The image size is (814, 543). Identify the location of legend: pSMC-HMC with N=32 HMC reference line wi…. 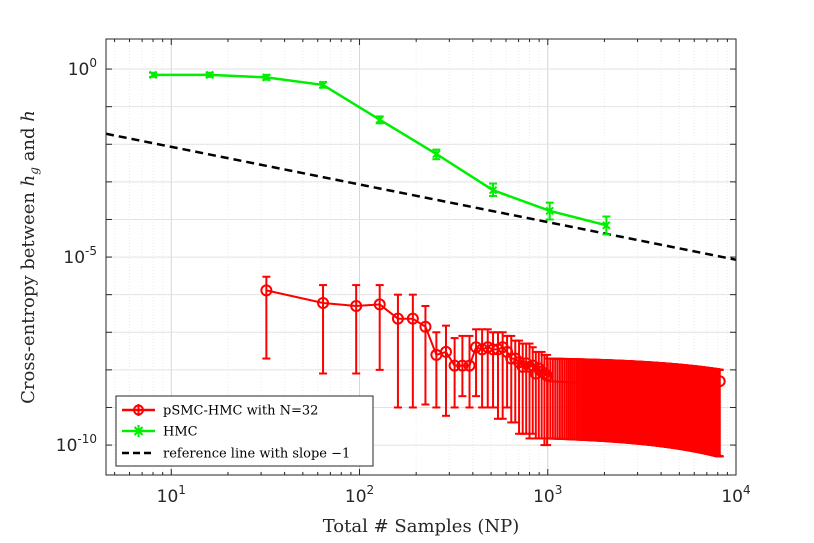
(244, 431).